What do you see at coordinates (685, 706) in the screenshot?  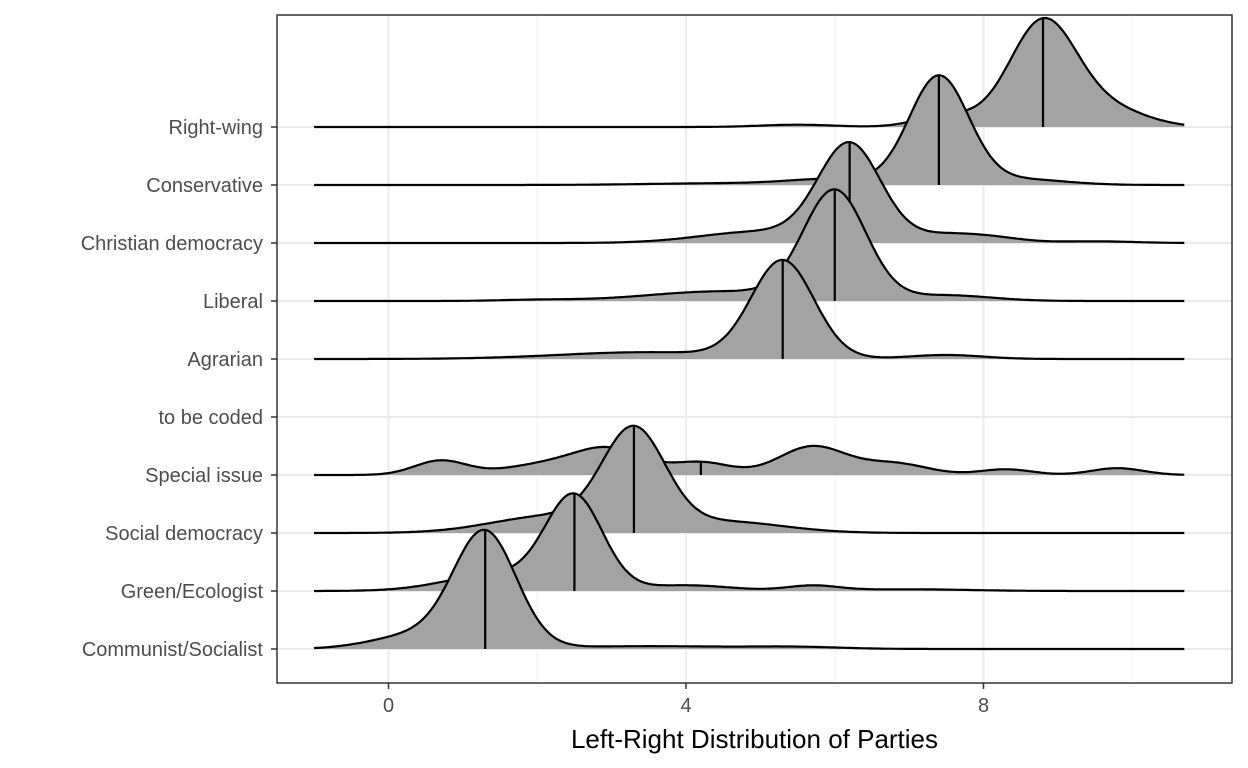 I see `x-tick-label: 4` at bounding box center [685, 706].